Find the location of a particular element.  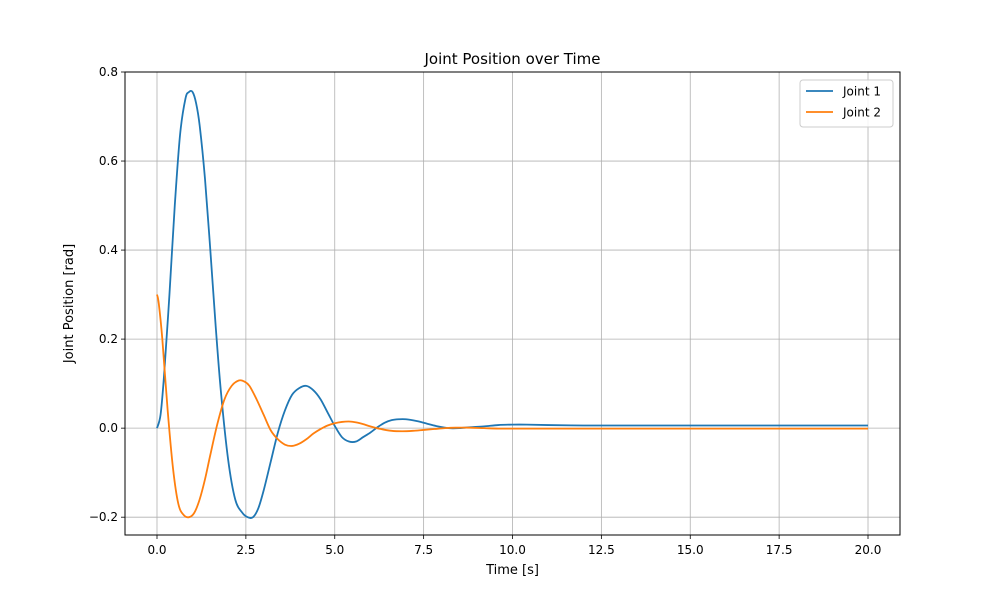

x-tick-label: 20.0 is located at coordinates (868, 550).